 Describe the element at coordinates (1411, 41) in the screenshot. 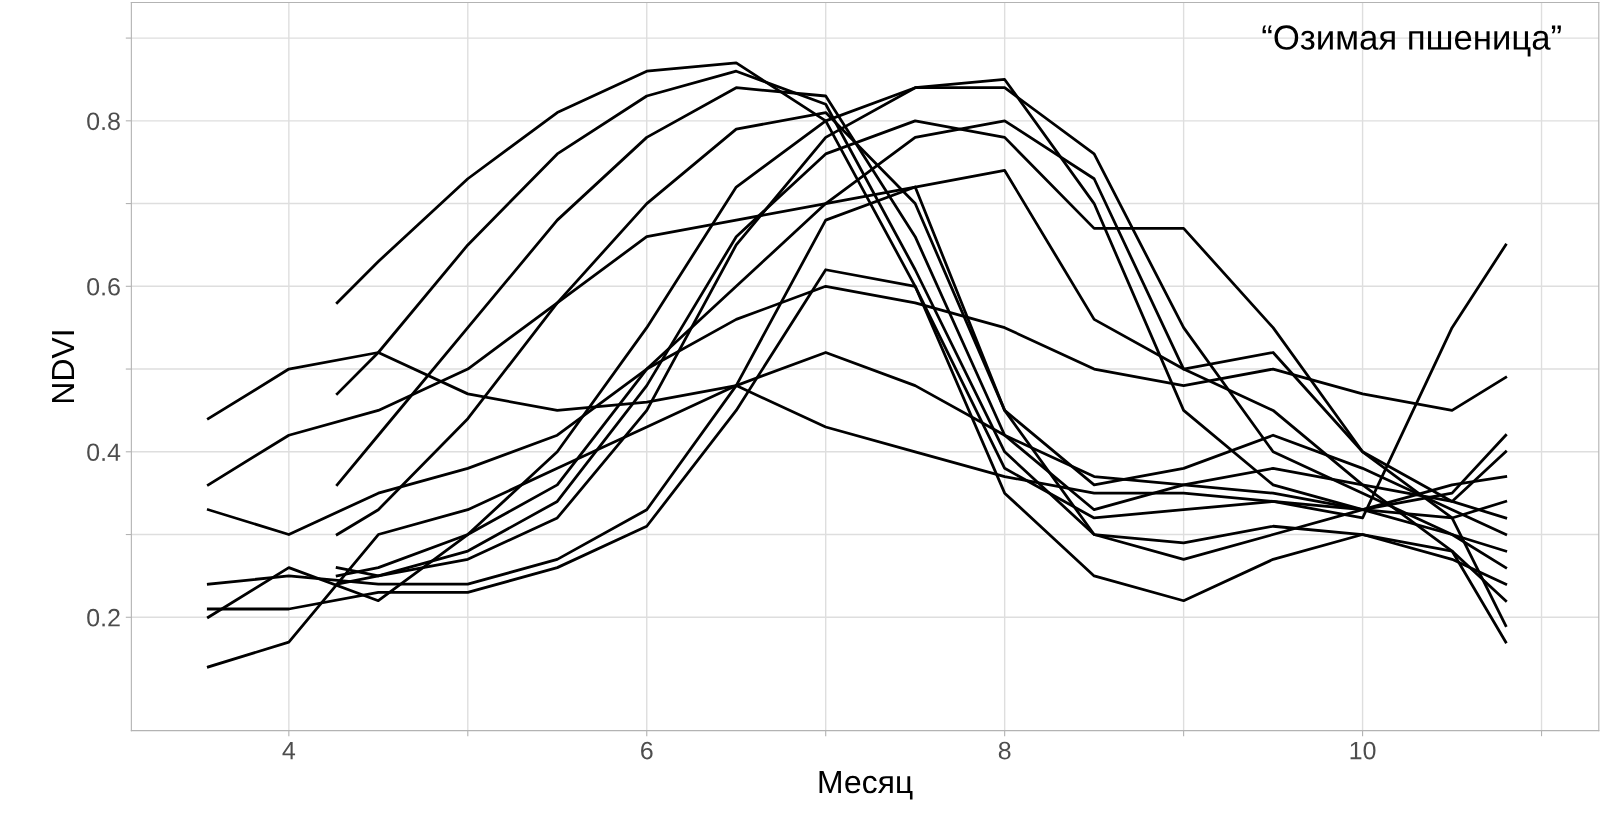

I see `annotation: “Озимая пшеница”` at that location.